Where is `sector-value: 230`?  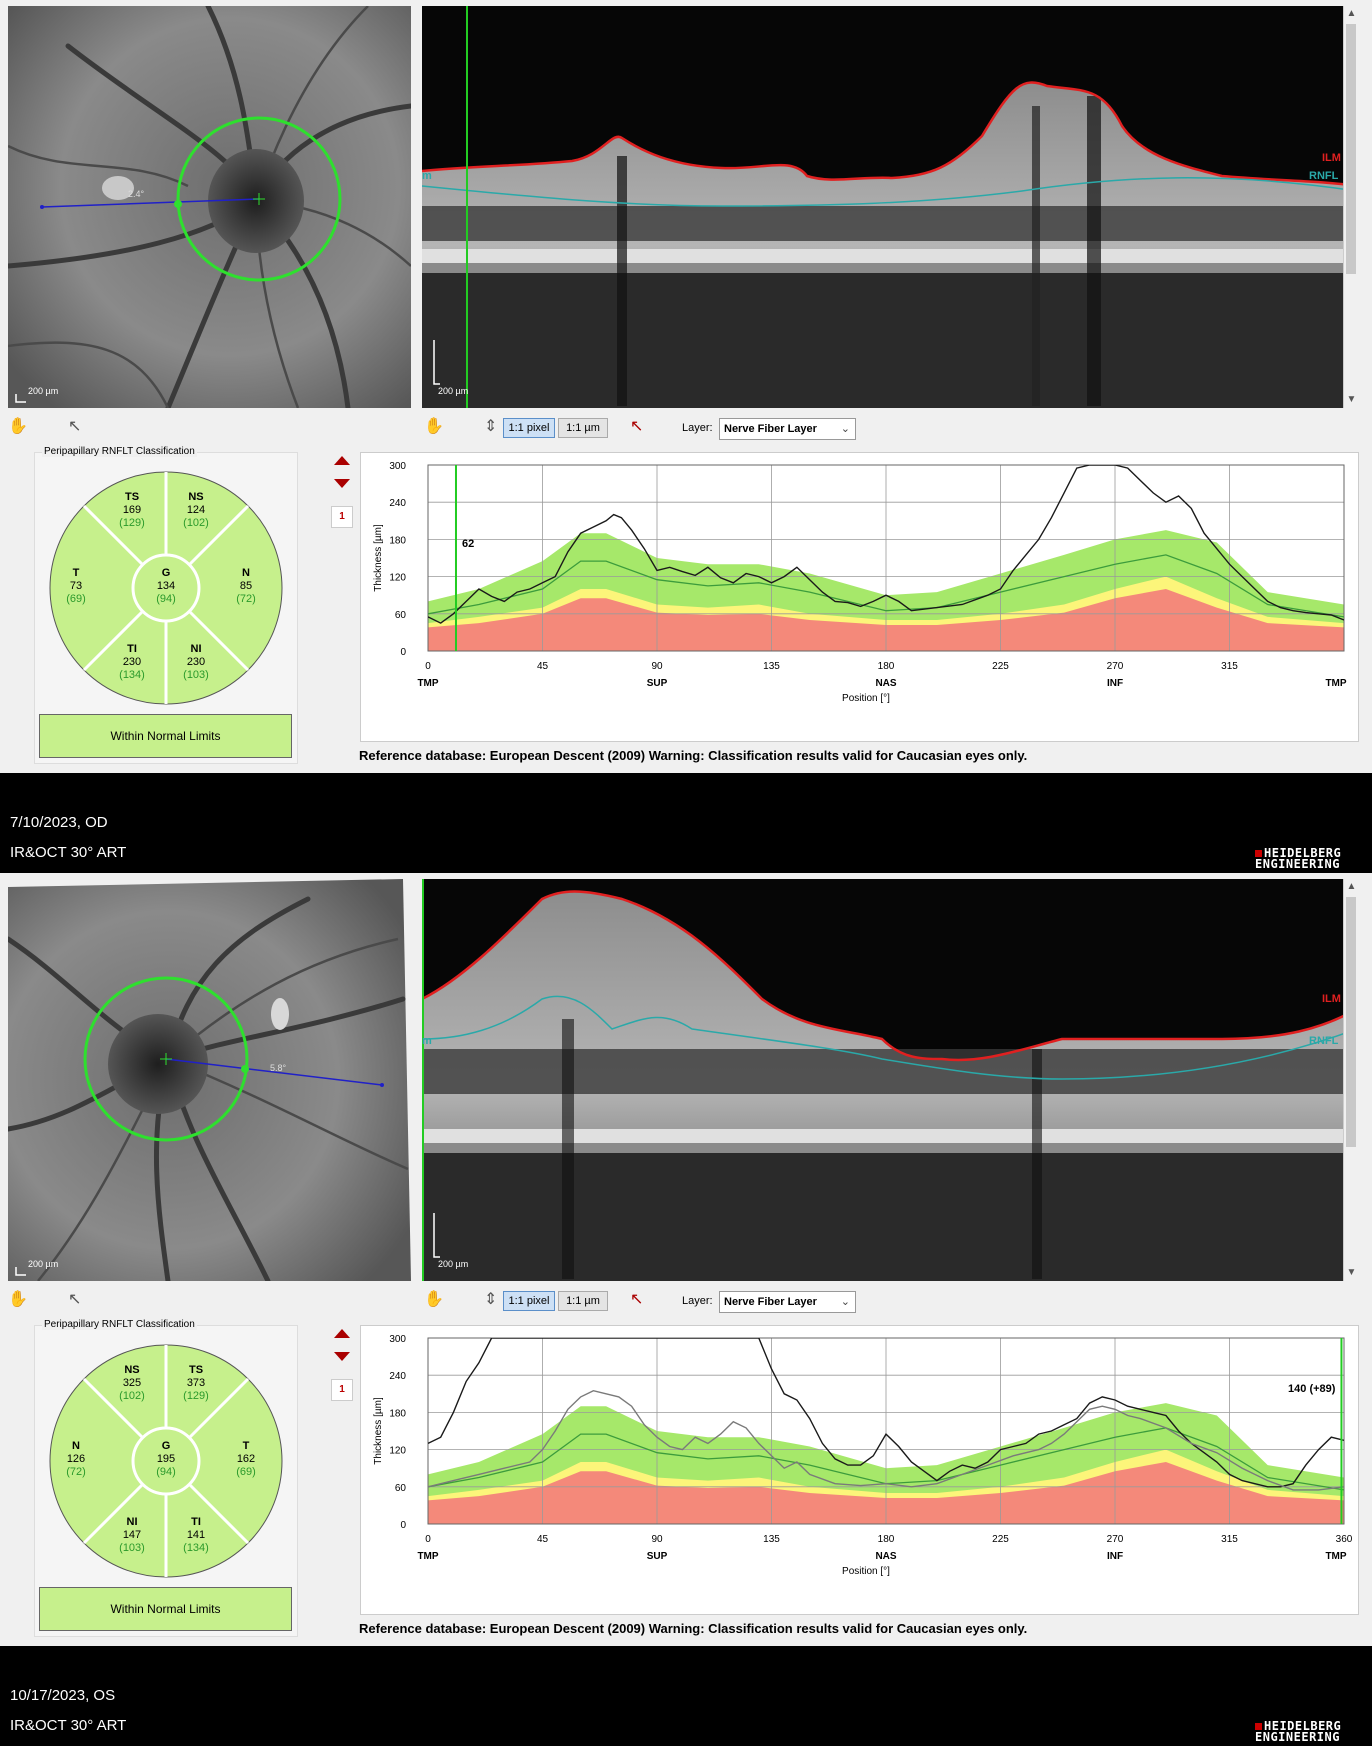 sector-value: 230 is located at coordinates (132, 662).